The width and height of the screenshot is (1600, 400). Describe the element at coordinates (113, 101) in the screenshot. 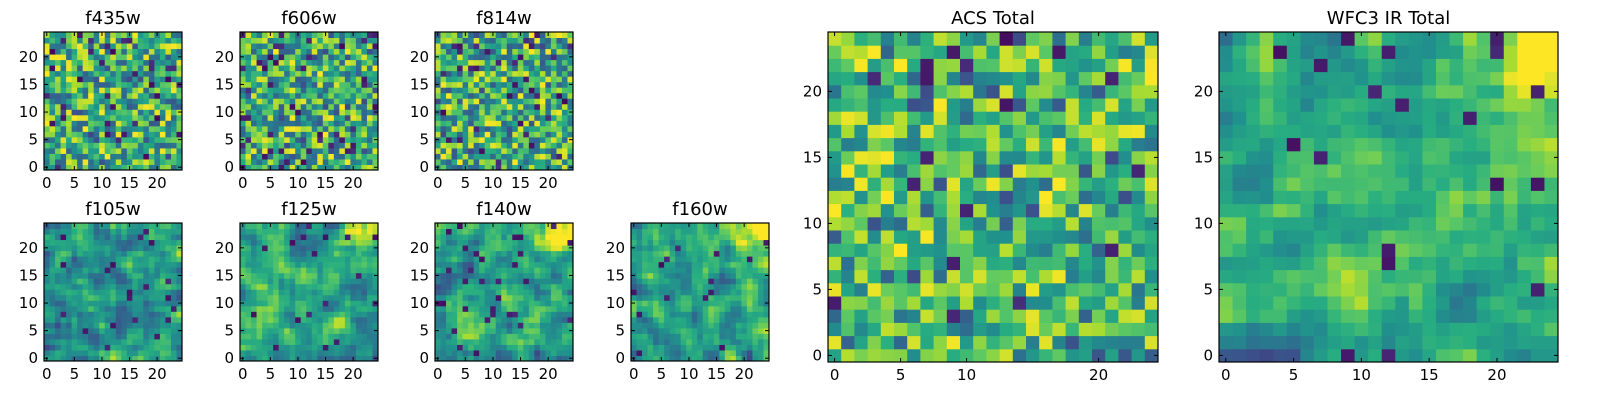

I see `axes-frame` at that location.